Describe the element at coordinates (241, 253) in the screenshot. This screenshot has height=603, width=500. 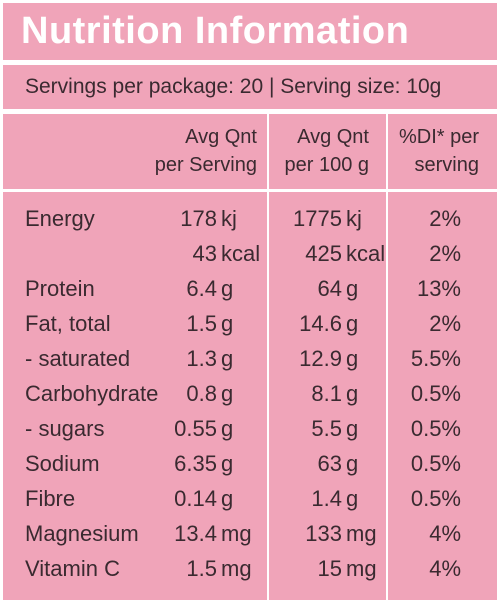
I see `per-serving-unit: kcal` at that location.